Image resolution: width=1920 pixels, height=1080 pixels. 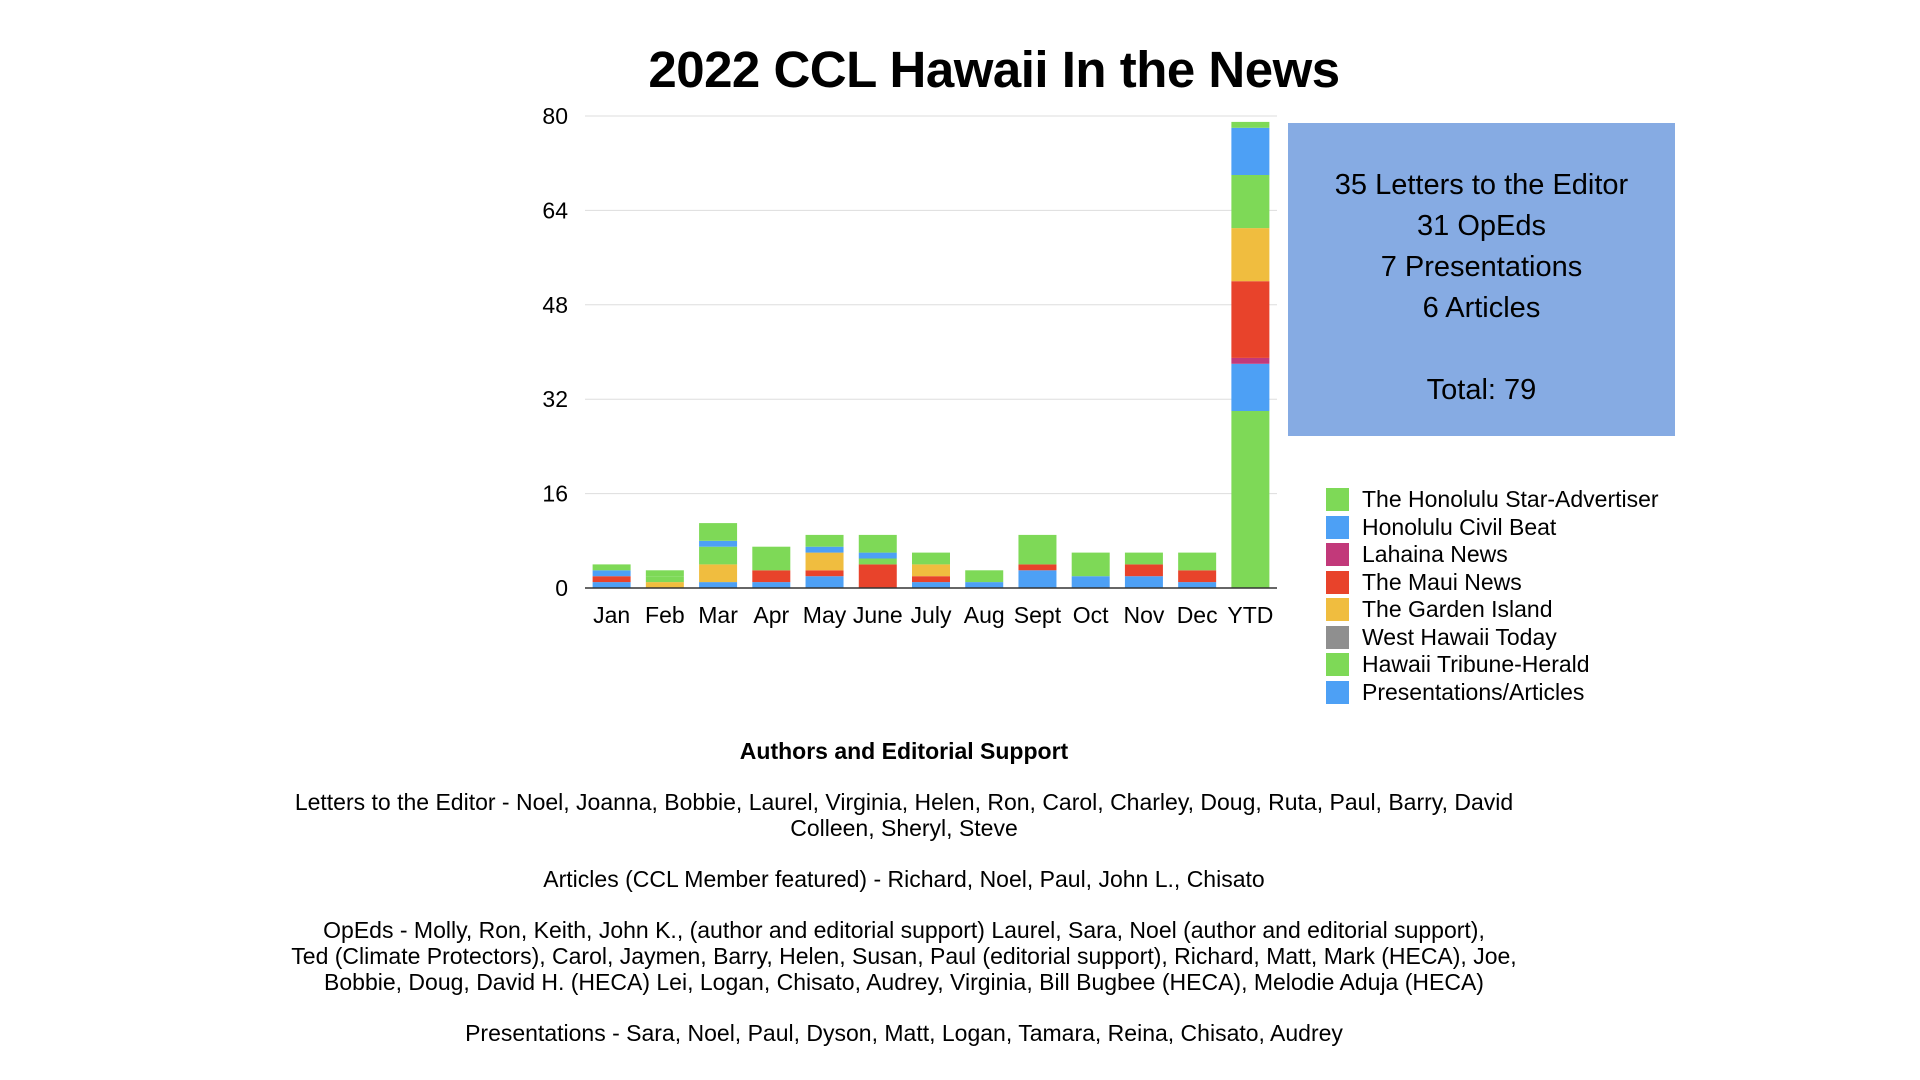 I want to click on letters-line: Colleen, Sheryl, Steve, so click(x=904, y=828).